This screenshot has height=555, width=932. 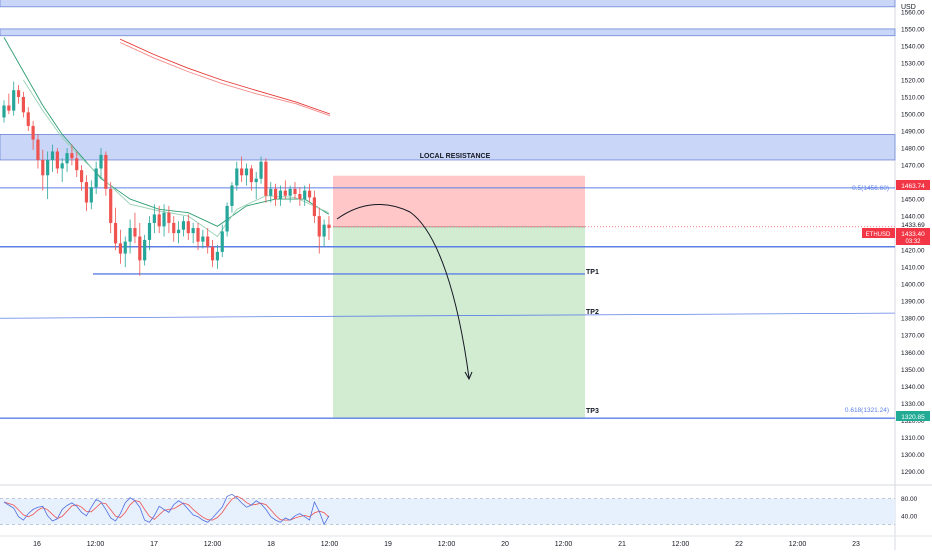 I want to click on fib-05-label: 0.5(1456.60), so click(x=870, y=188).